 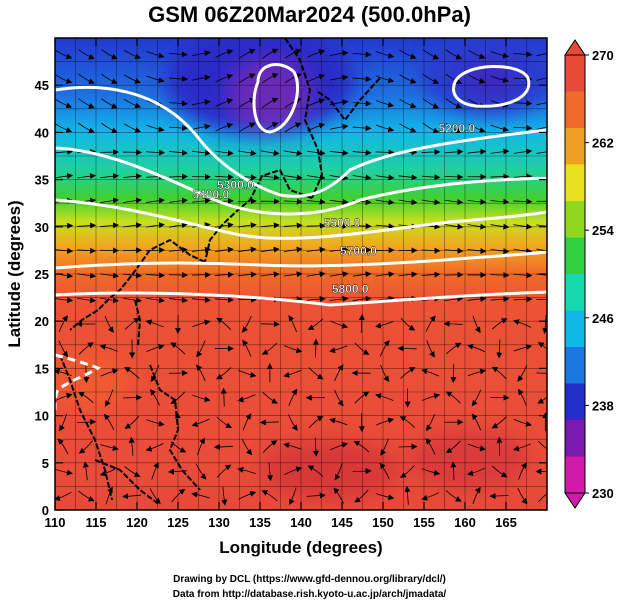 What do you see at coordinates (178, 522) in the screenshot?
I see `x-tick-label: 125` at bounding box center [178, 522].